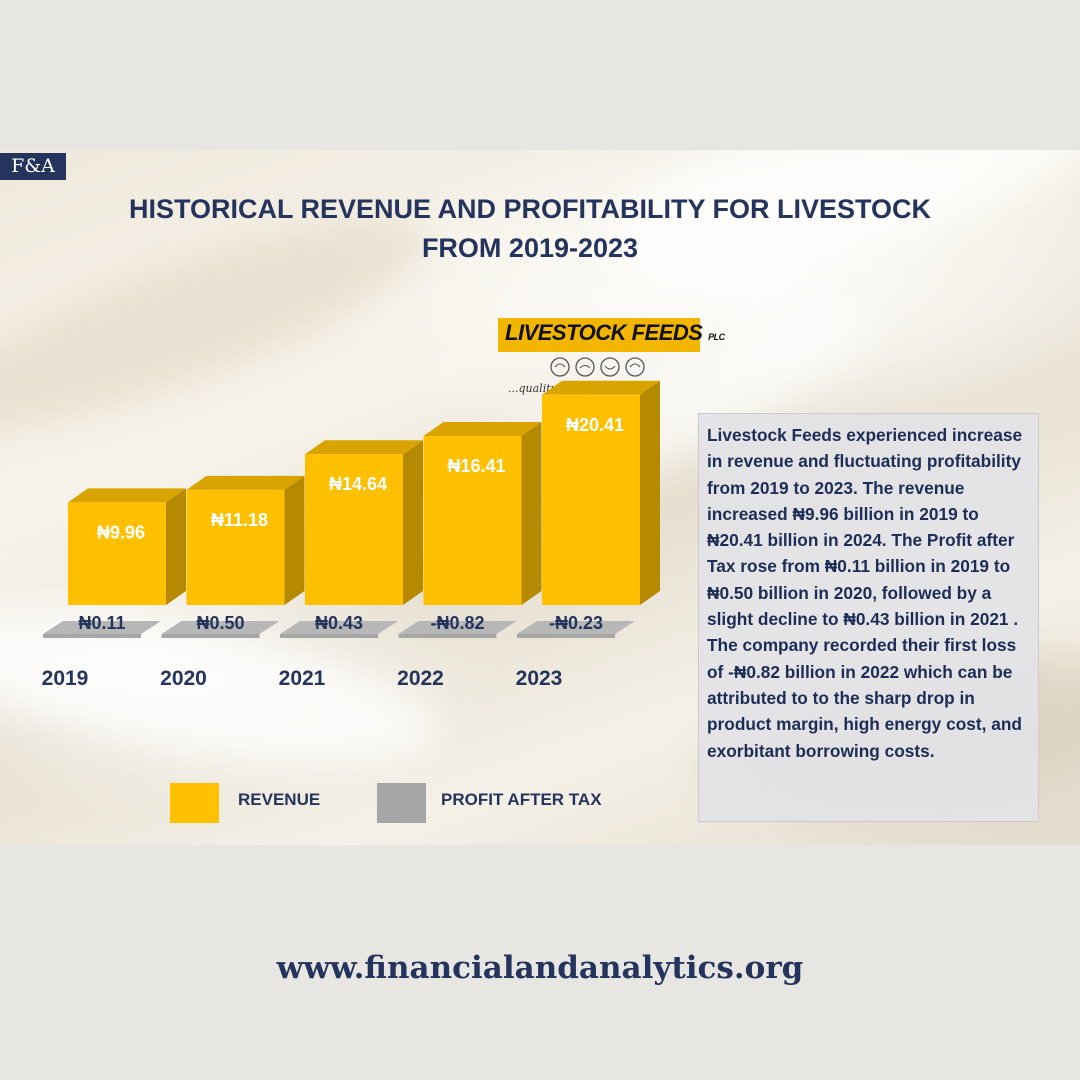 This screenshot has width=1080, height=1080. What do you see at coordinates (530, 248) in the screenshot?
I see `chart-title-line2: FROM 2019-2023` at bounding box center [530, 248].